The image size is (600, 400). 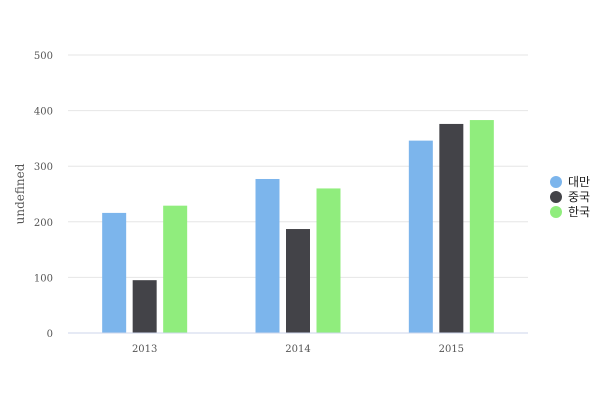 I want to click on y-tick-label: 100, so click(x=43, y=278).